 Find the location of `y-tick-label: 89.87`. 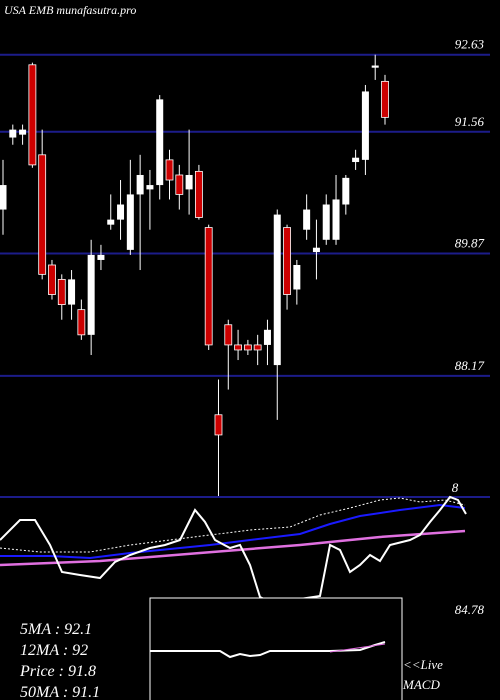

y-tick-label: 89.87 is located at coordinates (470, 242).